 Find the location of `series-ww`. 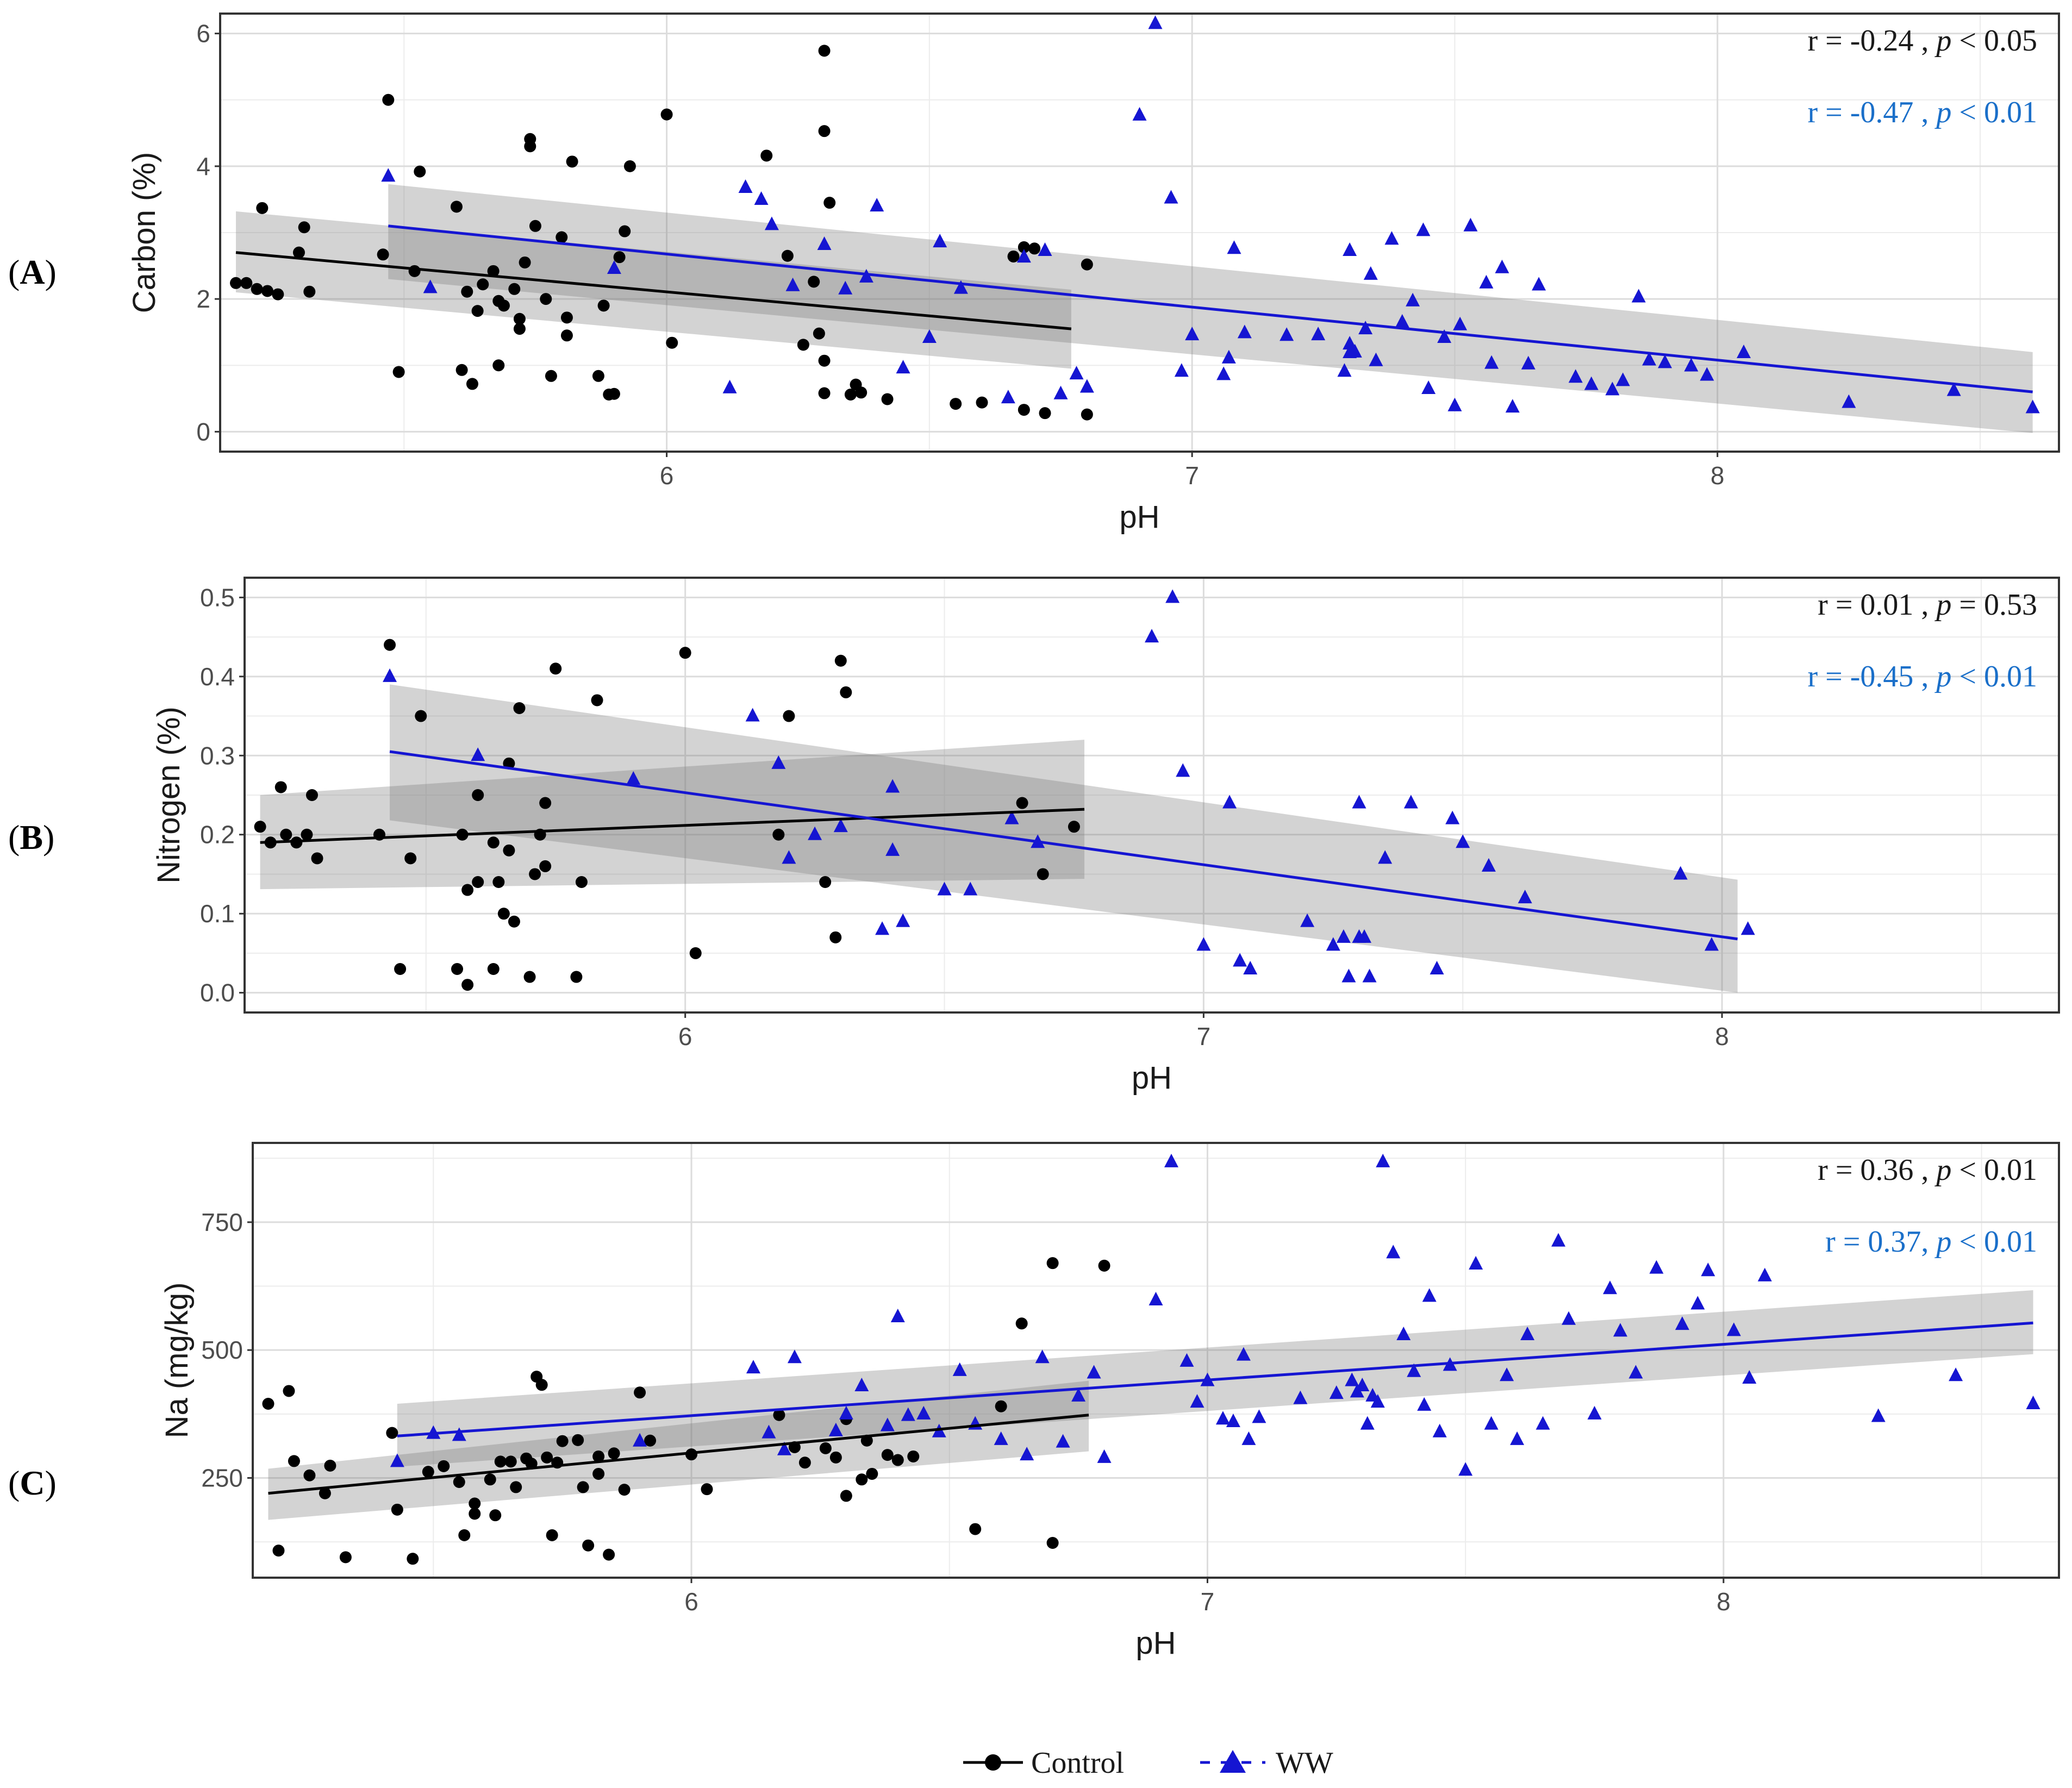

series-ww is located at coordinates (1215, 1314).